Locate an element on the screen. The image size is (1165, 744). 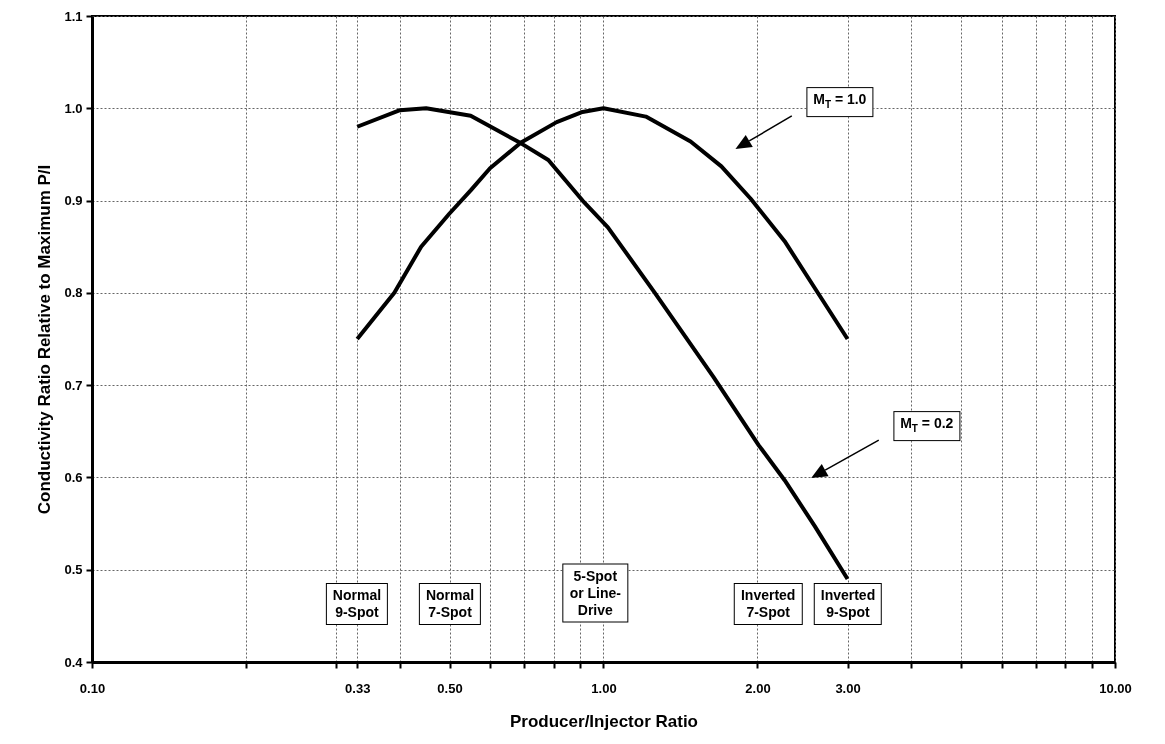
annotation: Normal 7-Spot is located at coordinates (450, 603).